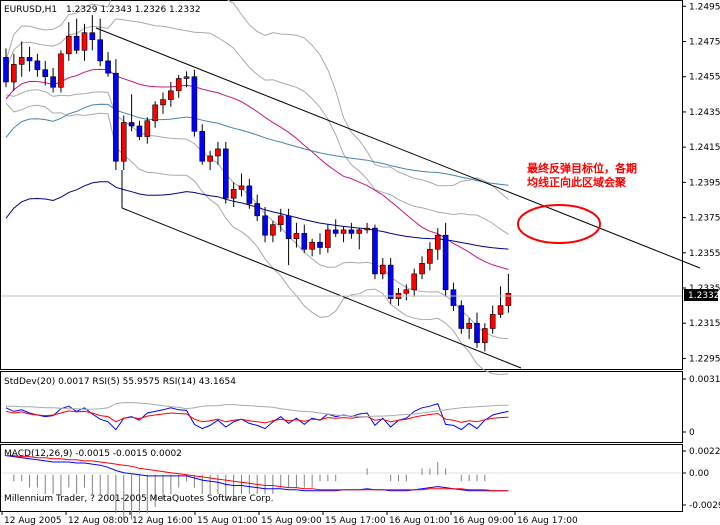 The width and height of the screenshot is (720, 525). I want to click on price-tick-label: 1.2435, so click(704, 113).